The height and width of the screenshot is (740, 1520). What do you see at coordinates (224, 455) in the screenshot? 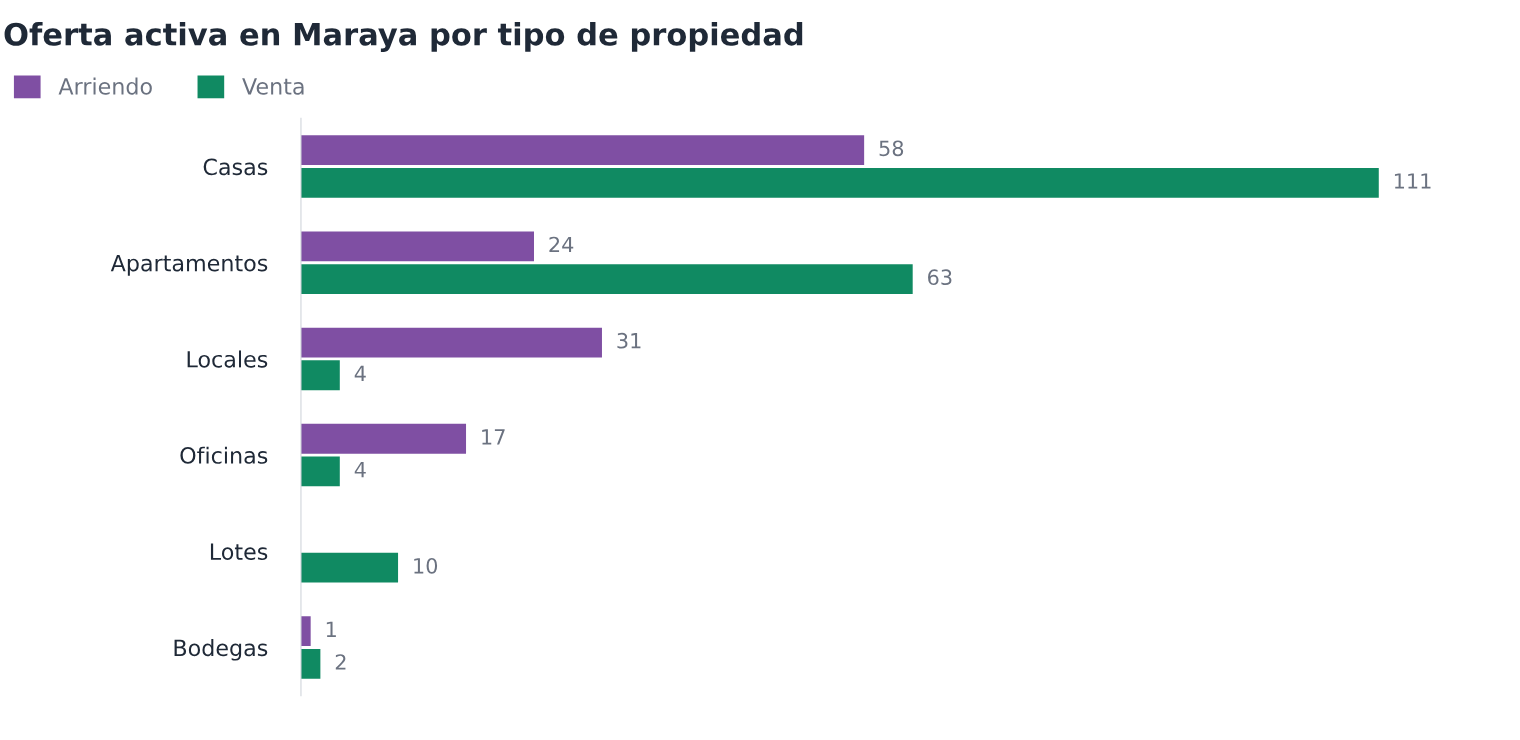
I see `y-tick-label: Oficinas` at bounding box center [224, 455].